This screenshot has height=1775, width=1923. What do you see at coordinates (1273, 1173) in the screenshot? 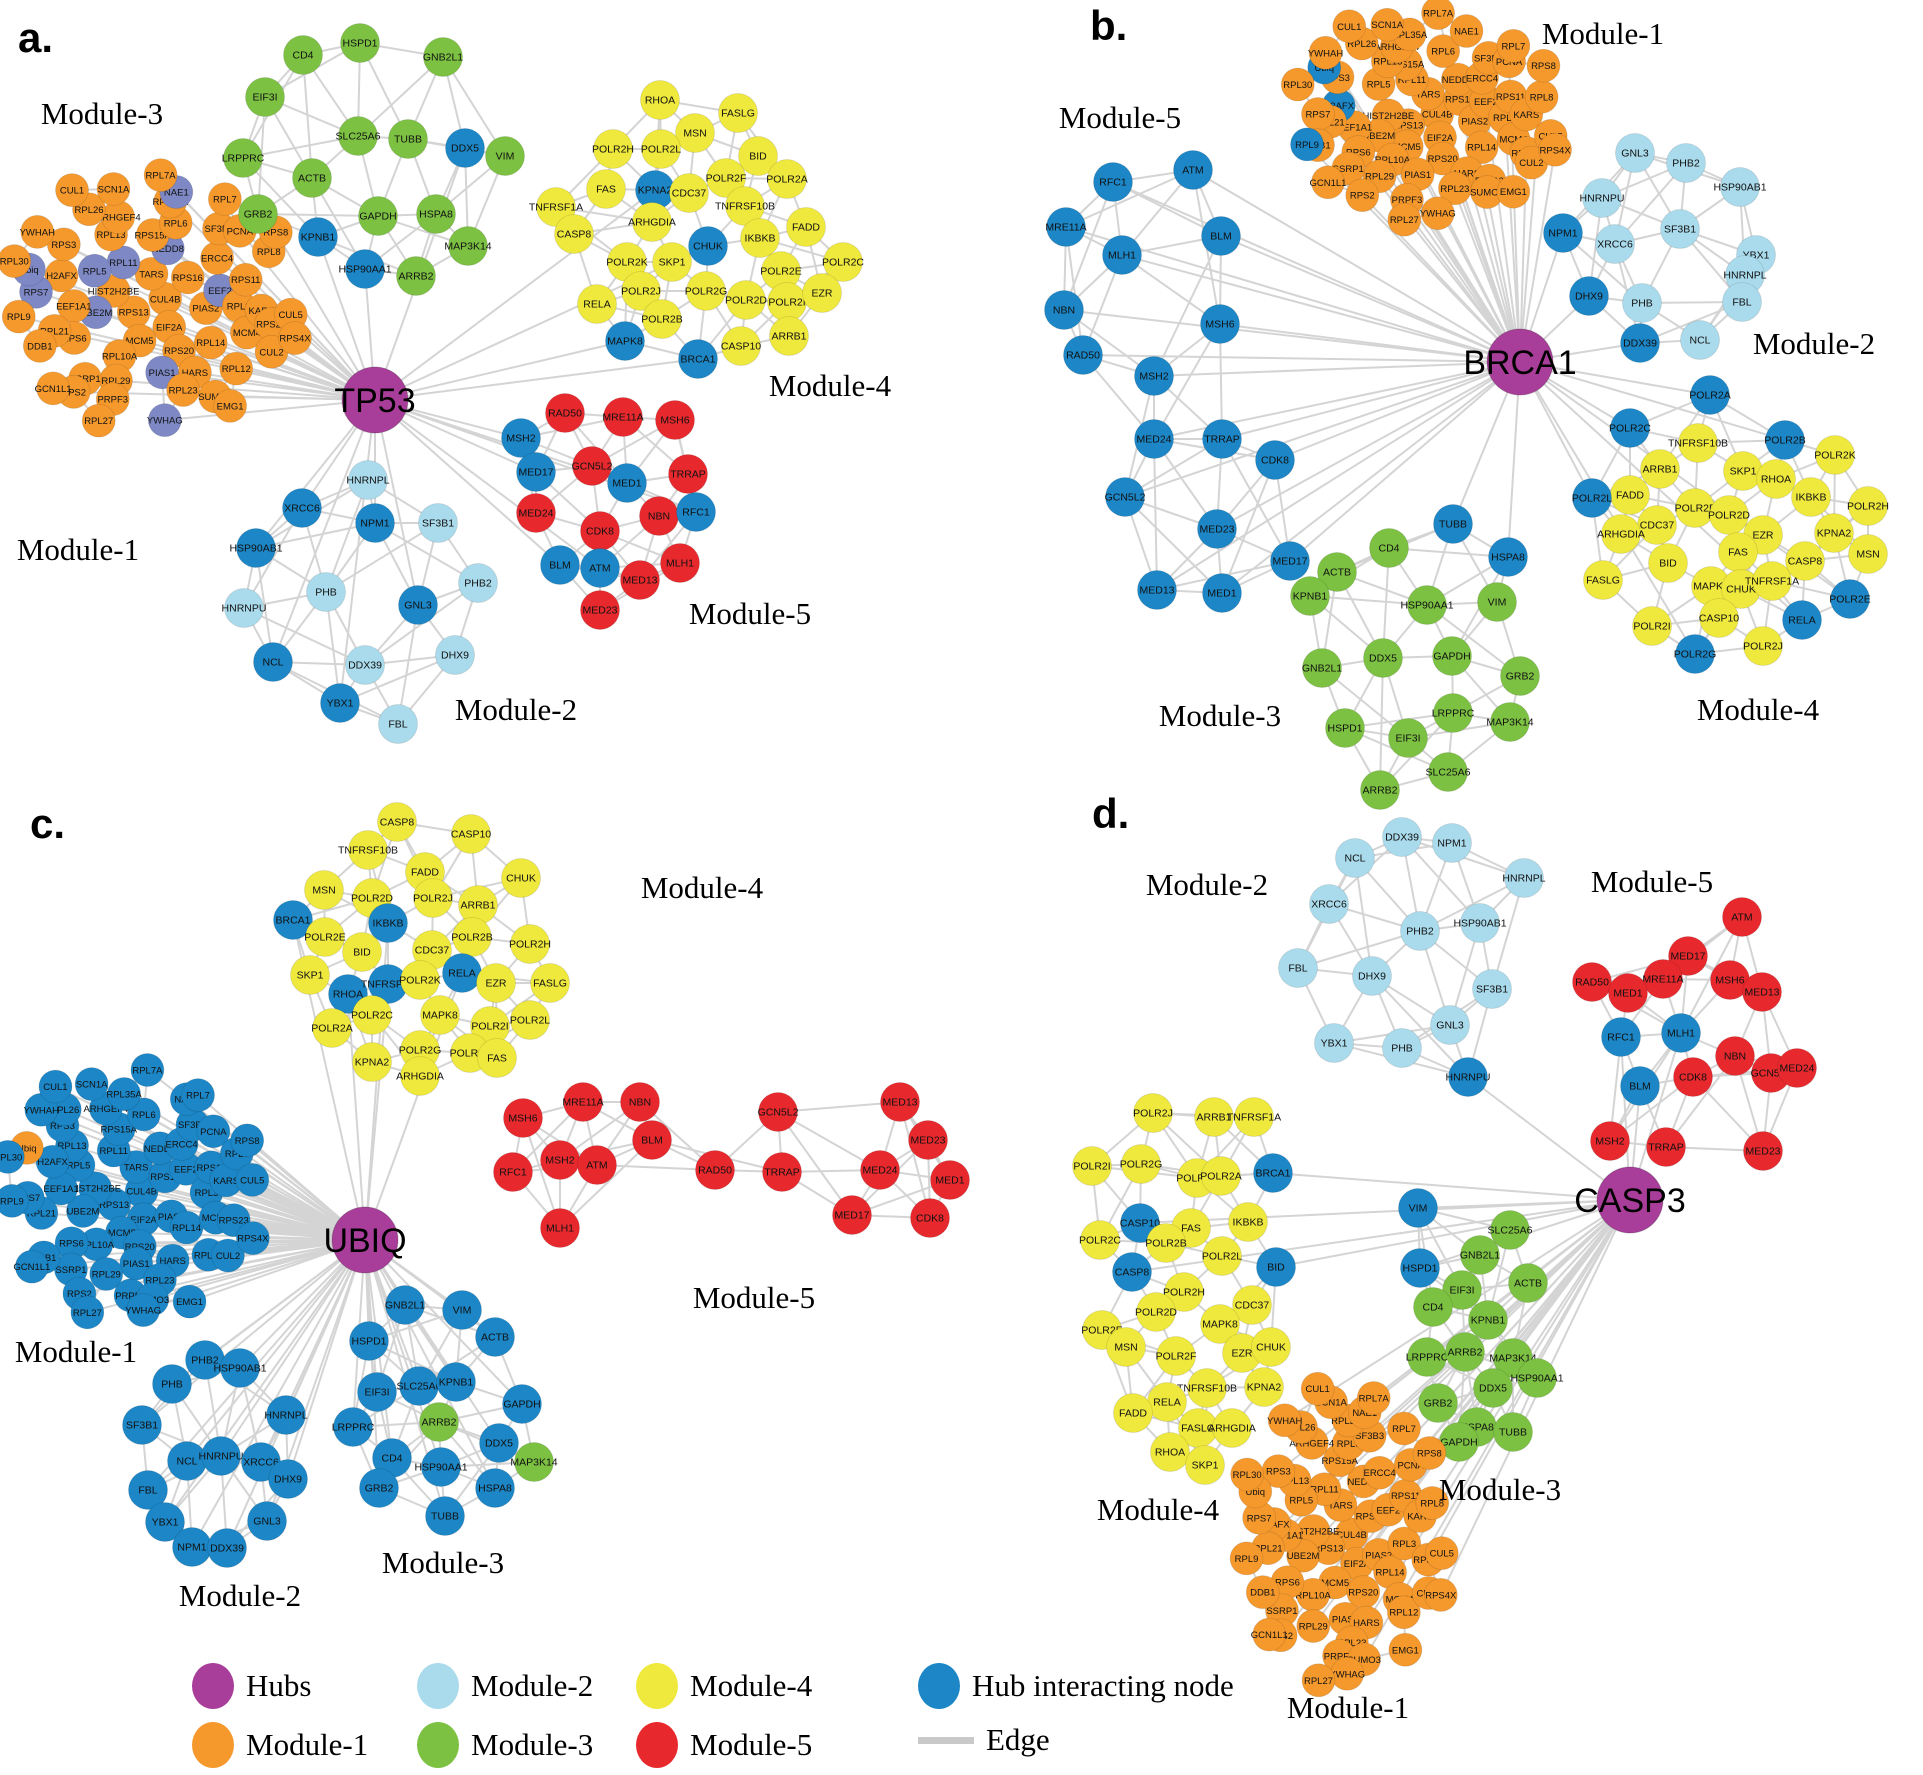
I see `node-BRCA1` at bounding box center [1273, 1173].